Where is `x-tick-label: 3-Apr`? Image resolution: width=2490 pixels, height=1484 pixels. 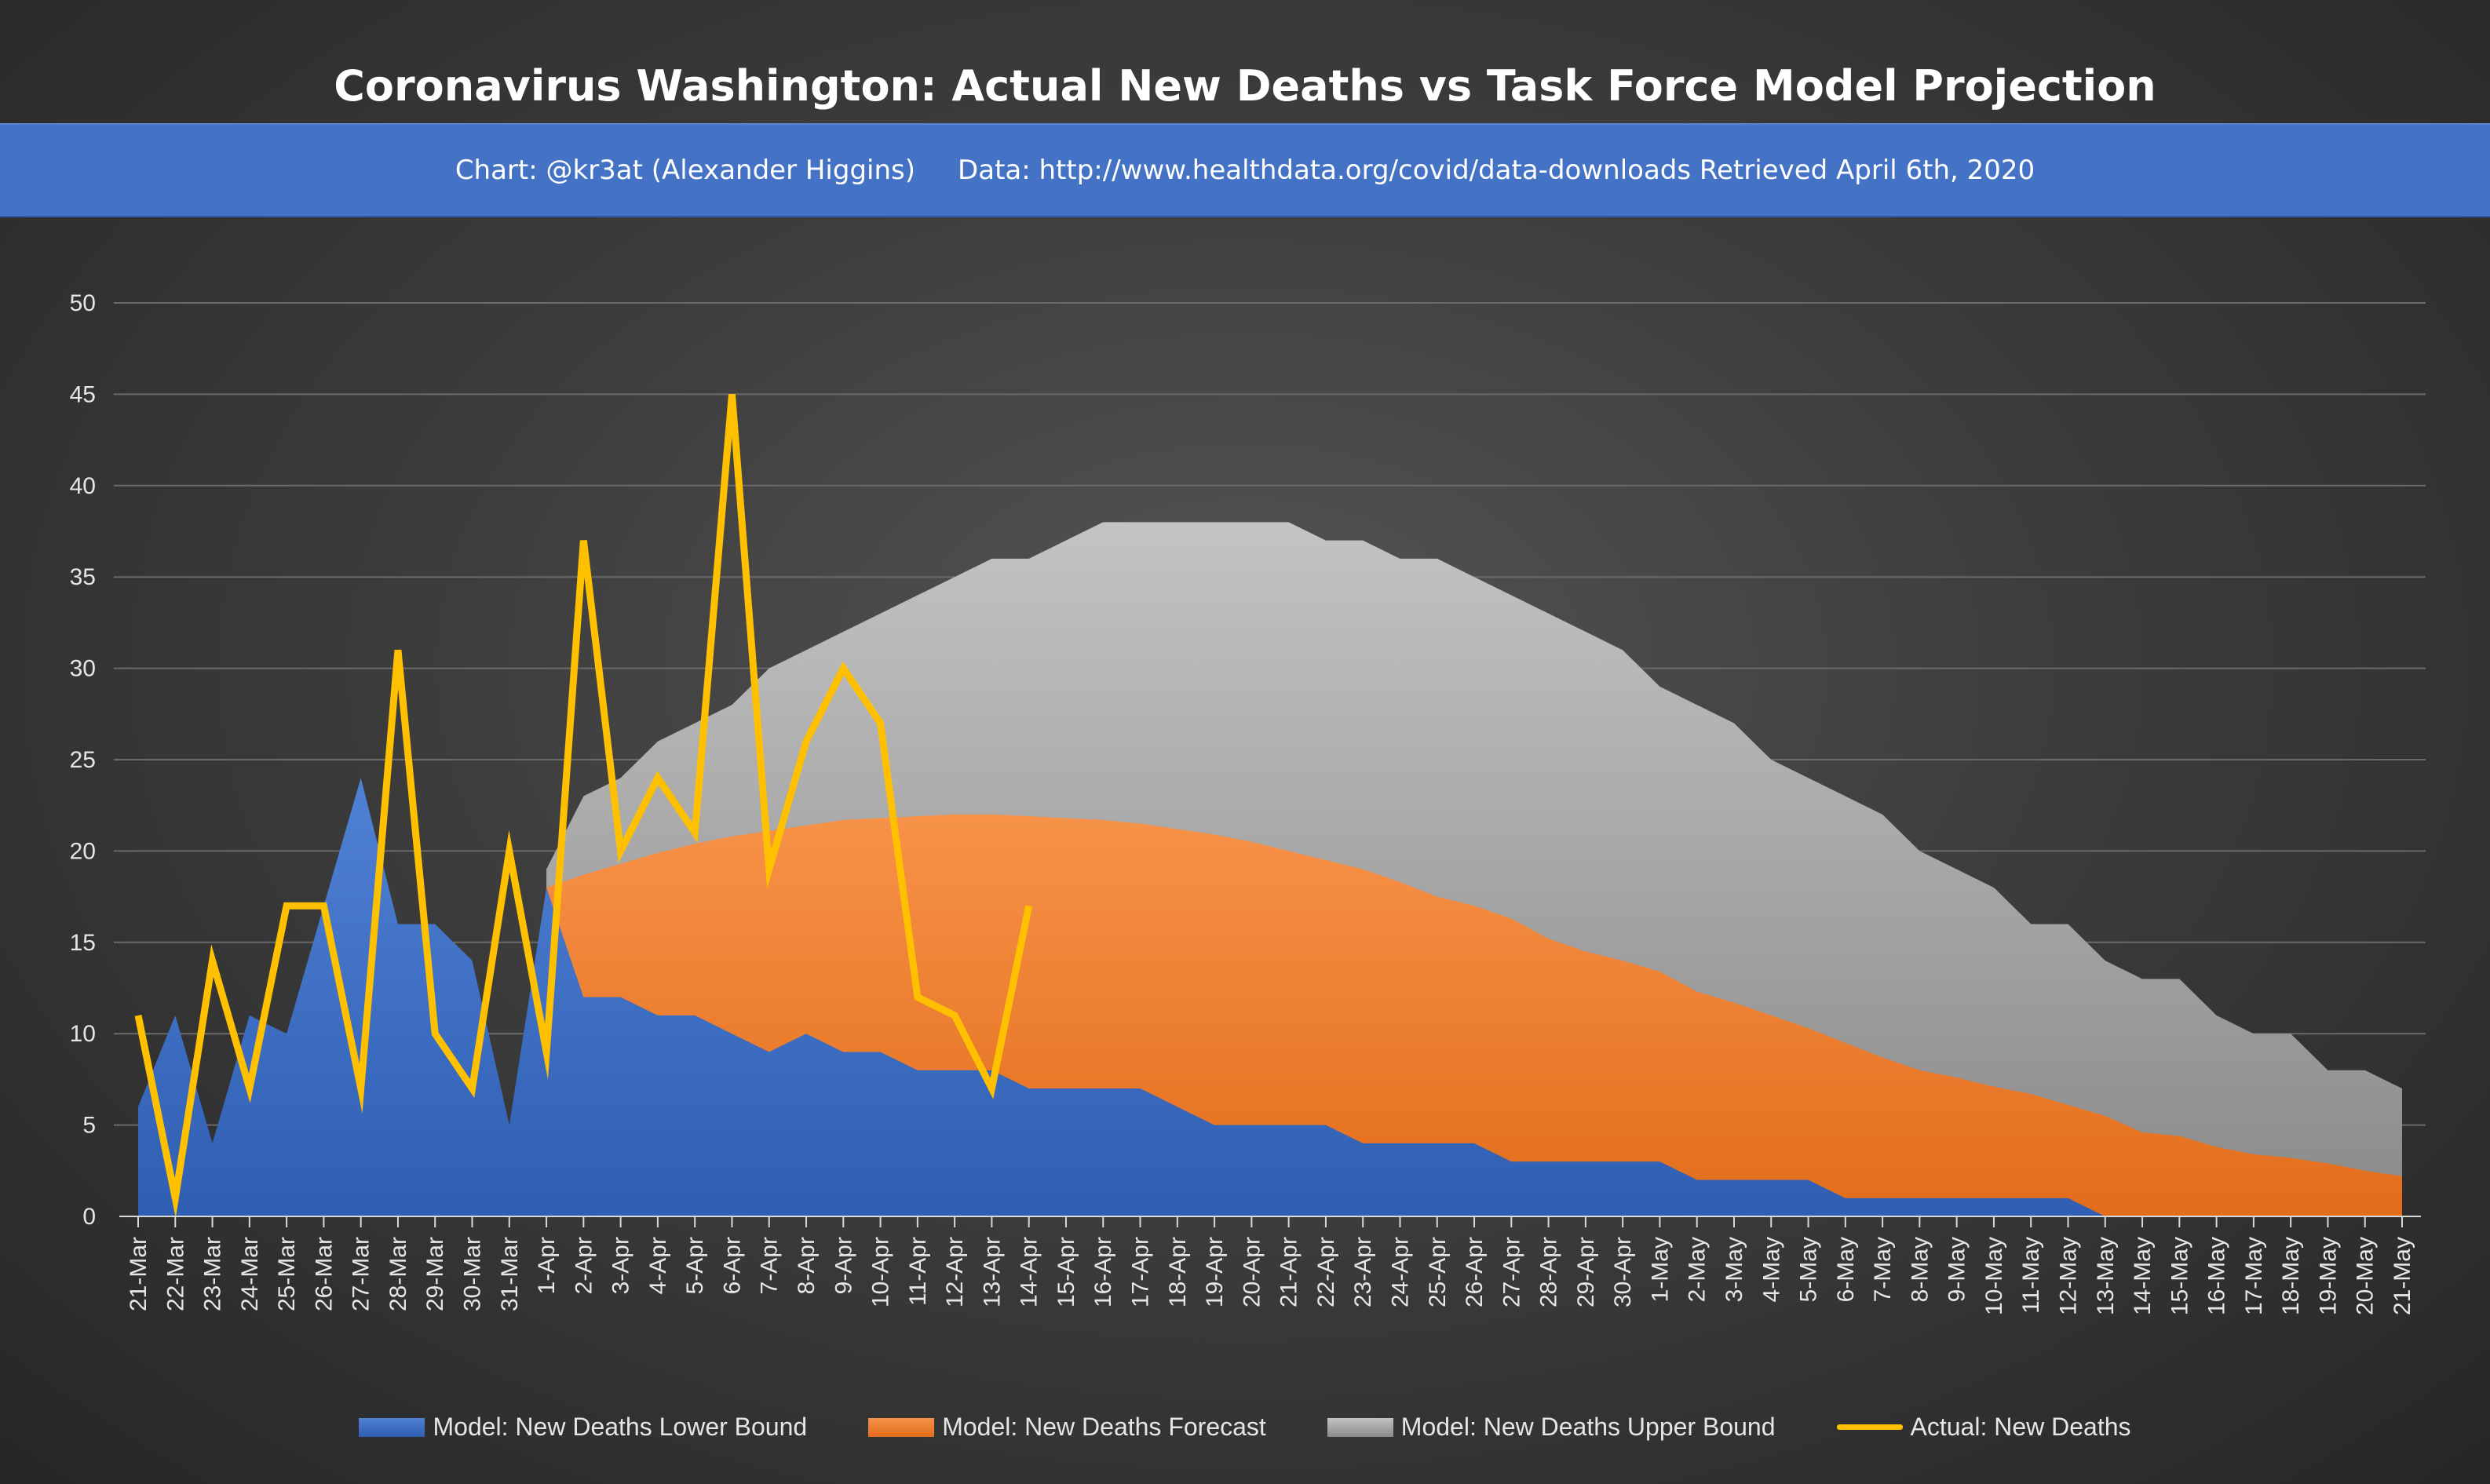 x-tick-label: 3-Apr is located at coordinates (621, 1265).